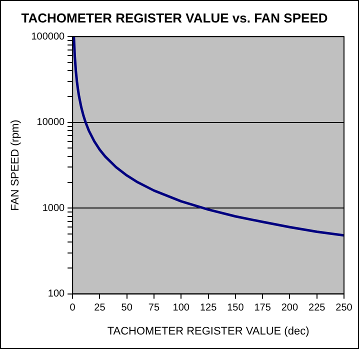  What do you see at coordinates (127, 308) in the screenshot?
I see `x-tick-label: 50` at bounding box center [127, 308].